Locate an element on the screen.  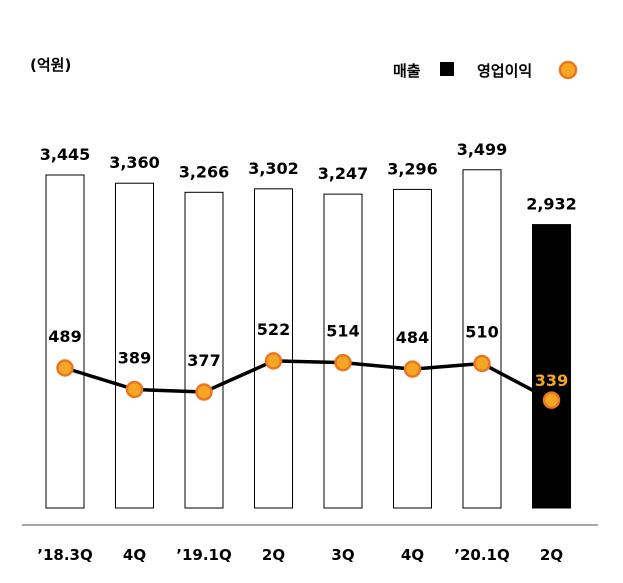
x-tick-label: ’19.1Q is located at coordinates (203, 555).